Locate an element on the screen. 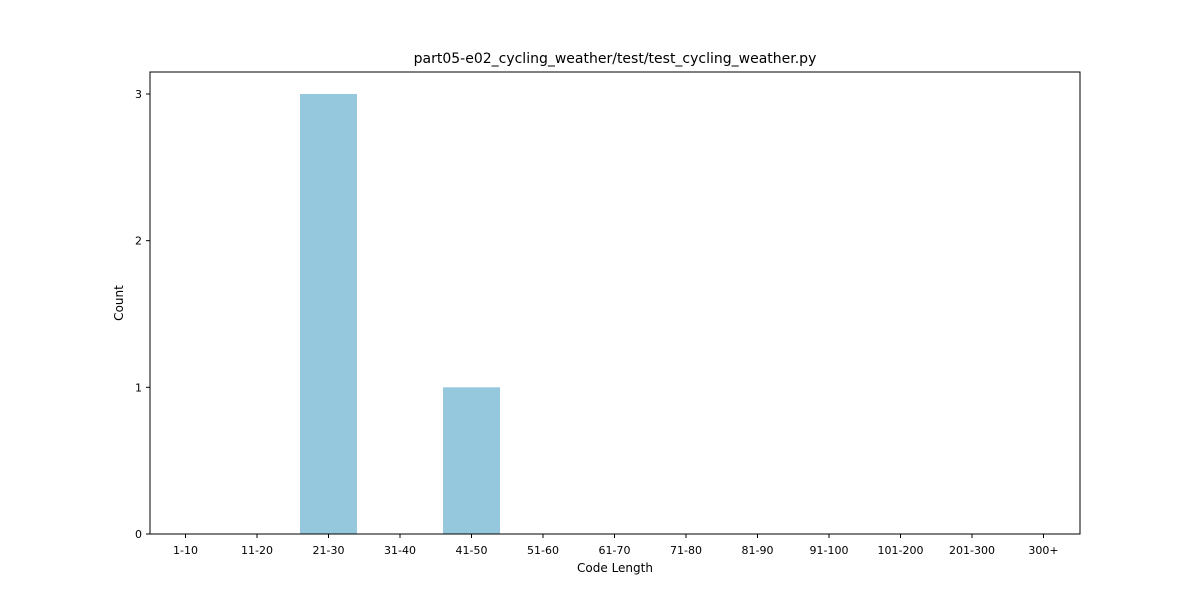 The width and height of the screenshot is (1200, 600). x-tick-label: 91-100 is located at coordinates (829, 550).